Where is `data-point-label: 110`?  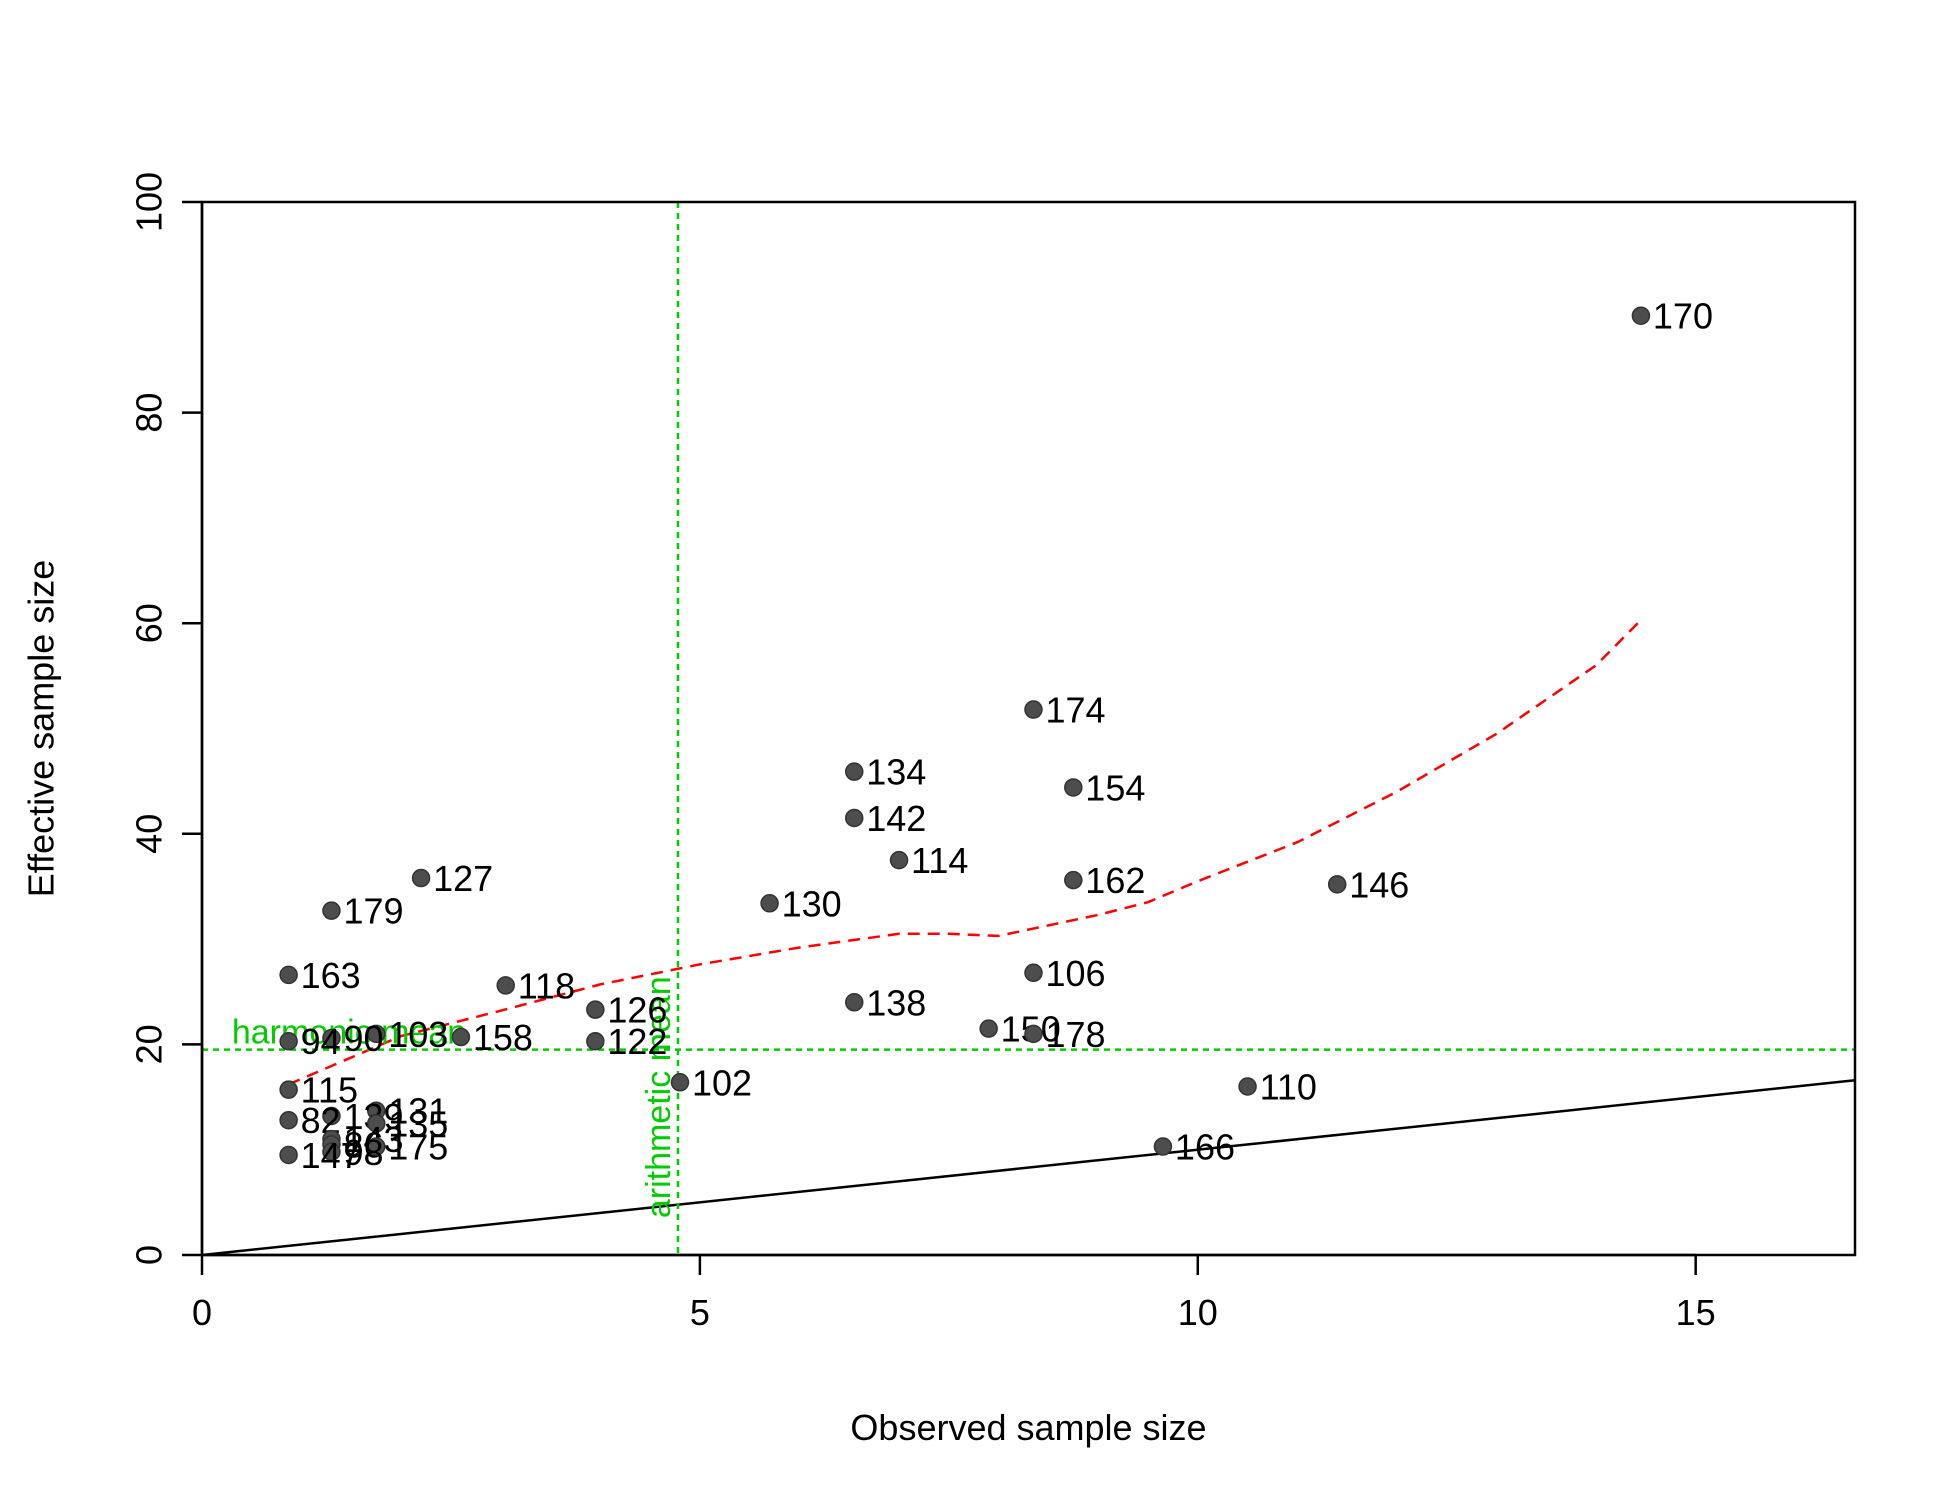
data-point-label: 110 is located at coordinates (1288, 1087).